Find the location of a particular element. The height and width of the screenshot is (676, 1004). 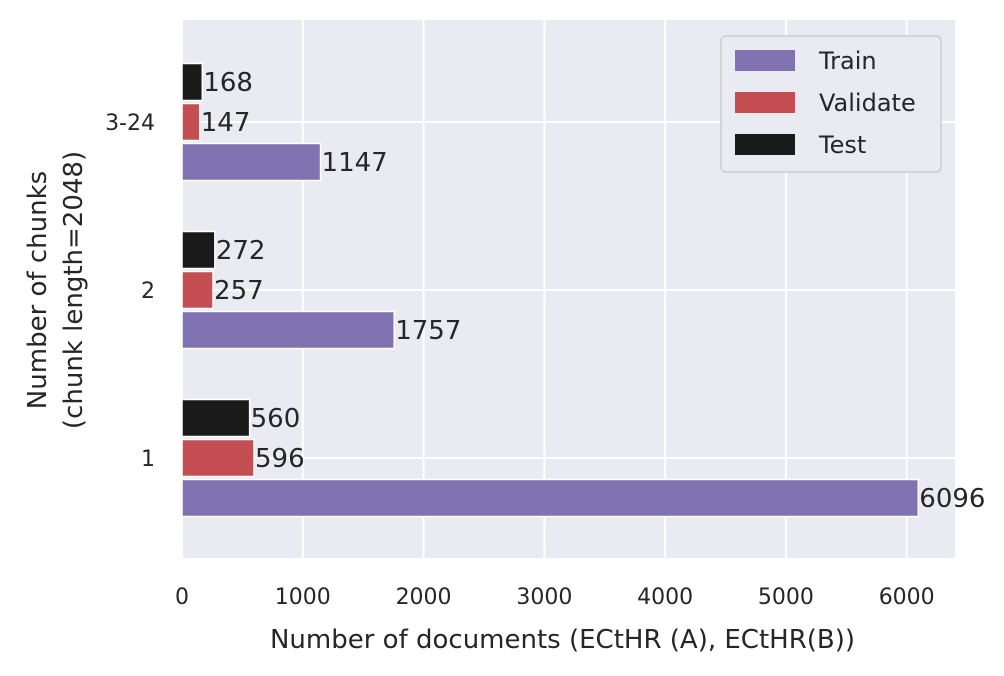

x-tick-labels: 0 1000 2000 3000 4000 5000 6000 is located at coordinates (555, 597).